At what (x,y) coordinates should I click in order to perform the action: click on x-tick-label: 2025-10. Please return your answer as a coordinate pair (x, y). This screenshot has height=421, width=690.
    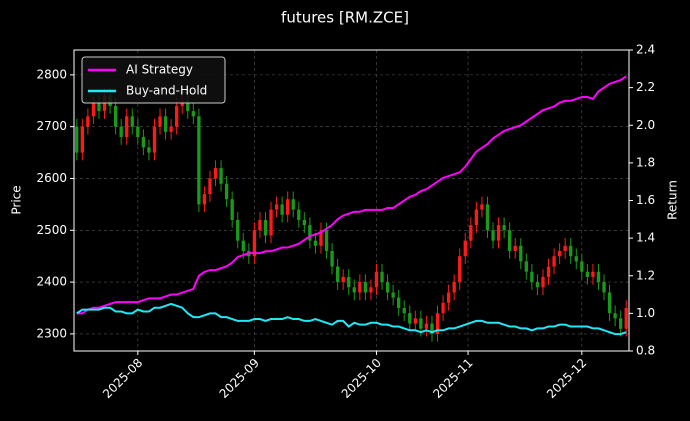
    Looking at the image, I should click on (361, 378).